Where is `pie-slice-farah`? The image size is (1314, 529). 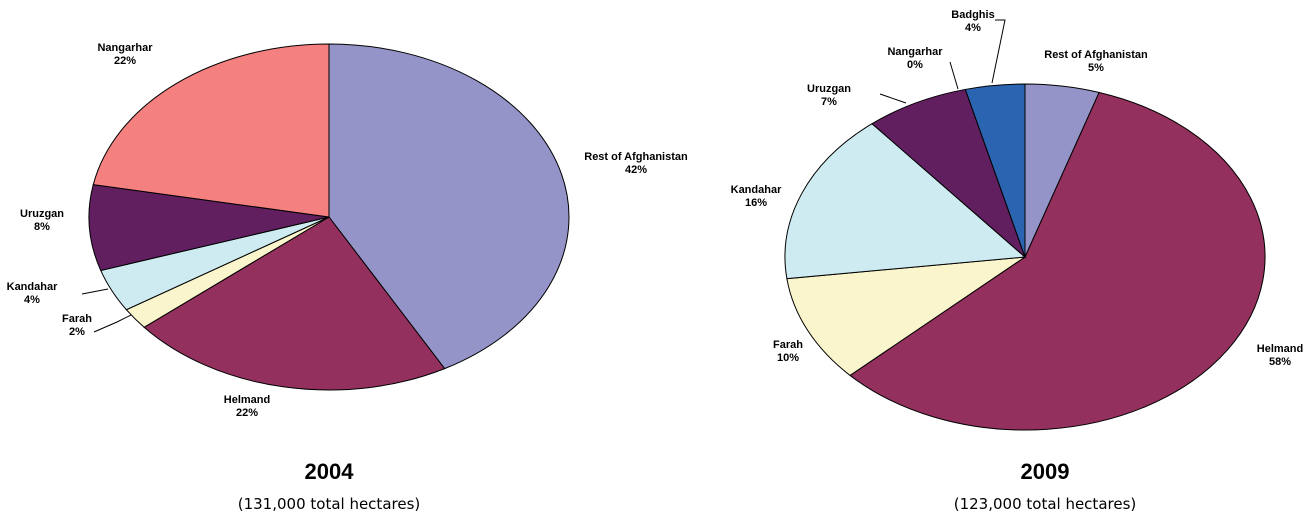 pie-slice-farah is located at coordinates (906, 316).